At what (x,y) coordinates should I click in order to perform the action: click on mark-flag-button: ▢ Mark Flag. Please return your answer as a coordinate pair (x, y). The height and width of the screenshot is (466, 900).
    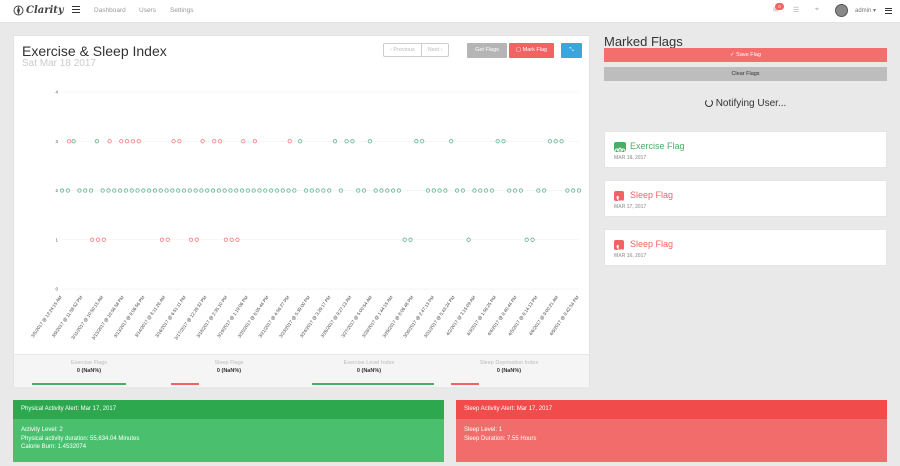
    Looking at the image, I should click on (531, 50).